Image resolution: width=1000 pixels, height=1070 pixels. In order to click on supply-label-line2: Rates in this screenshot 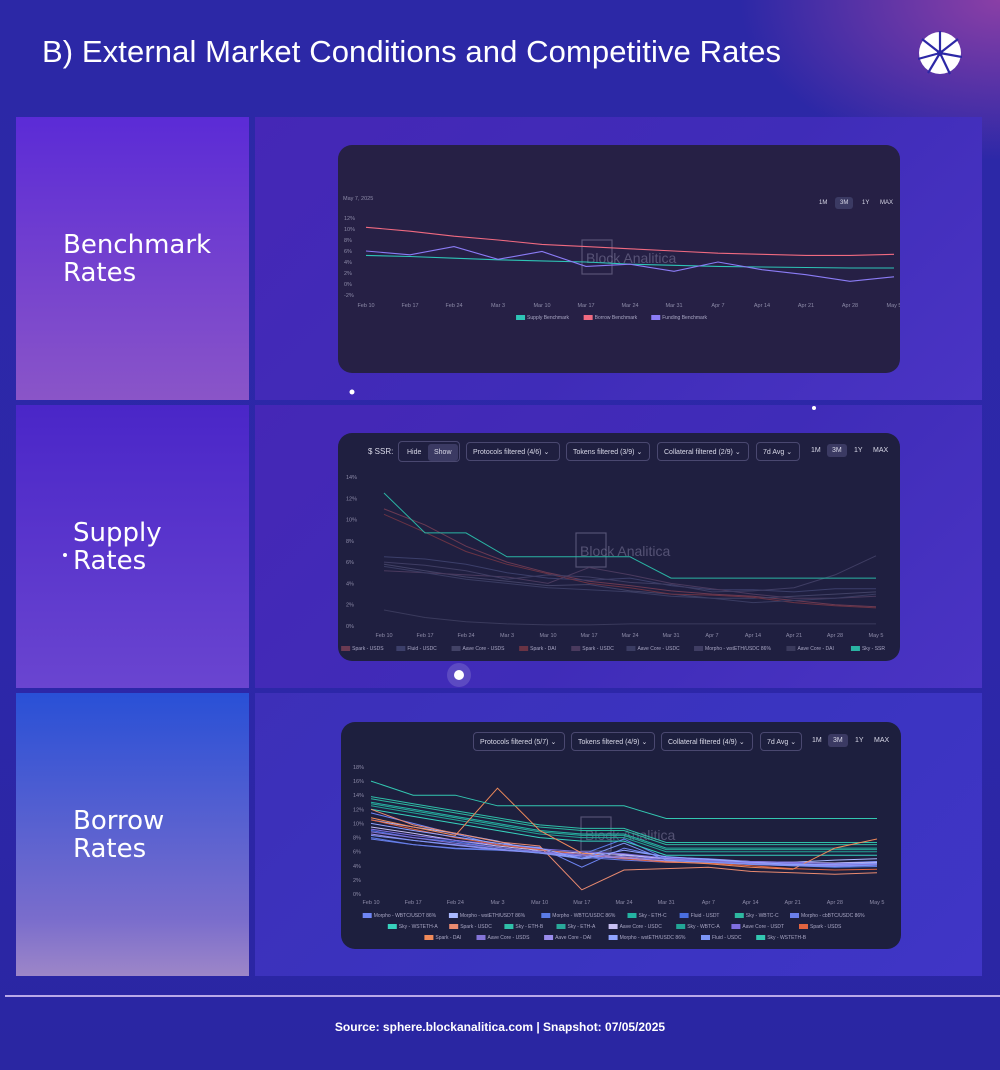, I will do `click(110, 561)`.